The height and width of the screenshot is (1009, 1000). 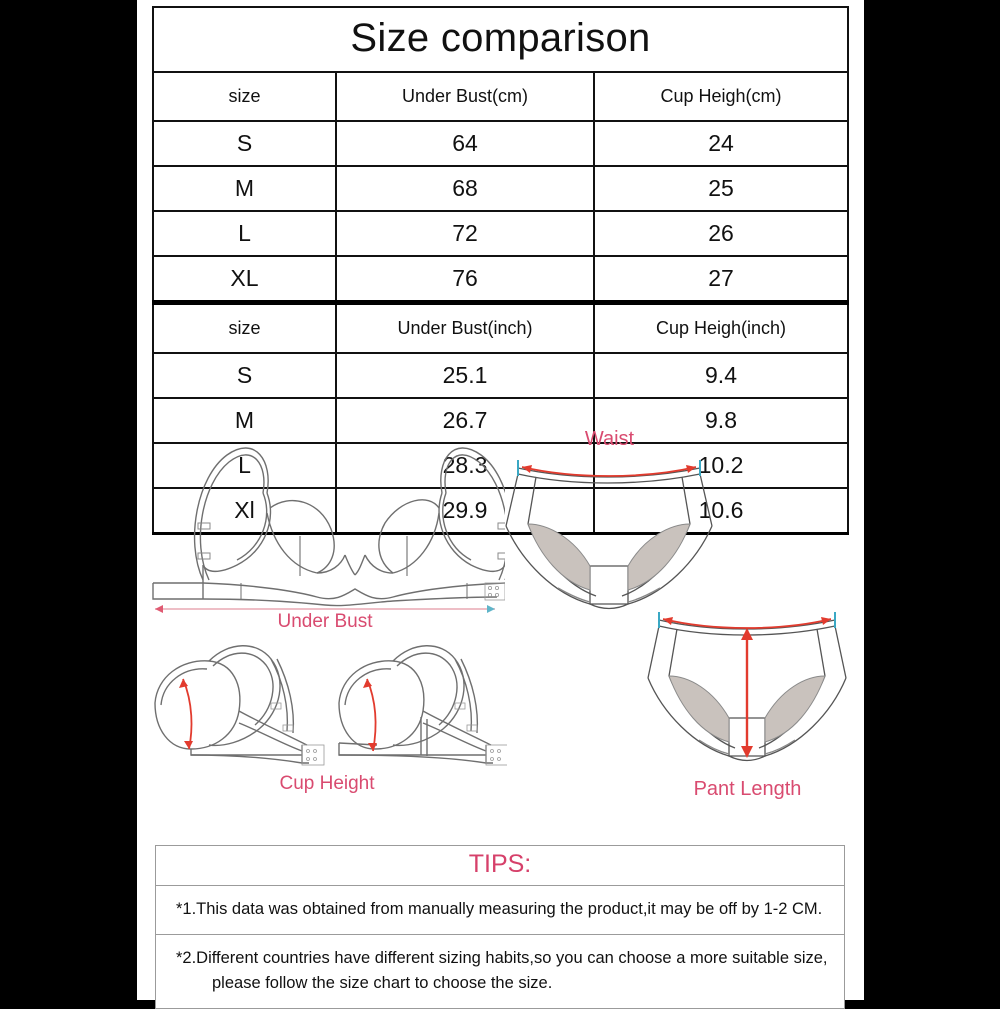 I want to click on cell-size: Xl, so click(x=244, y=511).